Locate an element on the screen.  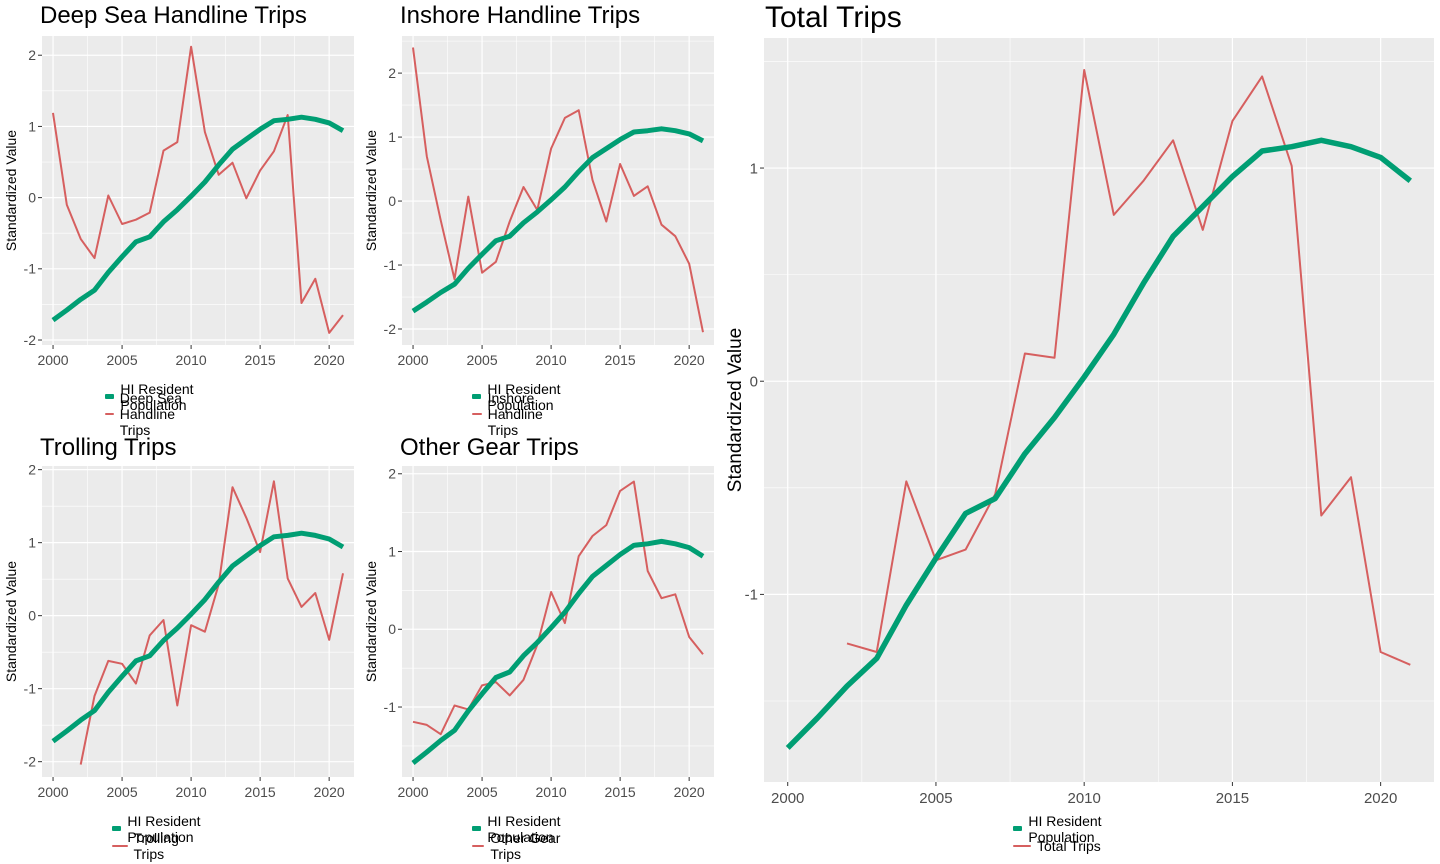
legend-label-trips: Deep Sea Handline Trips is located at coordinates (150, 413).